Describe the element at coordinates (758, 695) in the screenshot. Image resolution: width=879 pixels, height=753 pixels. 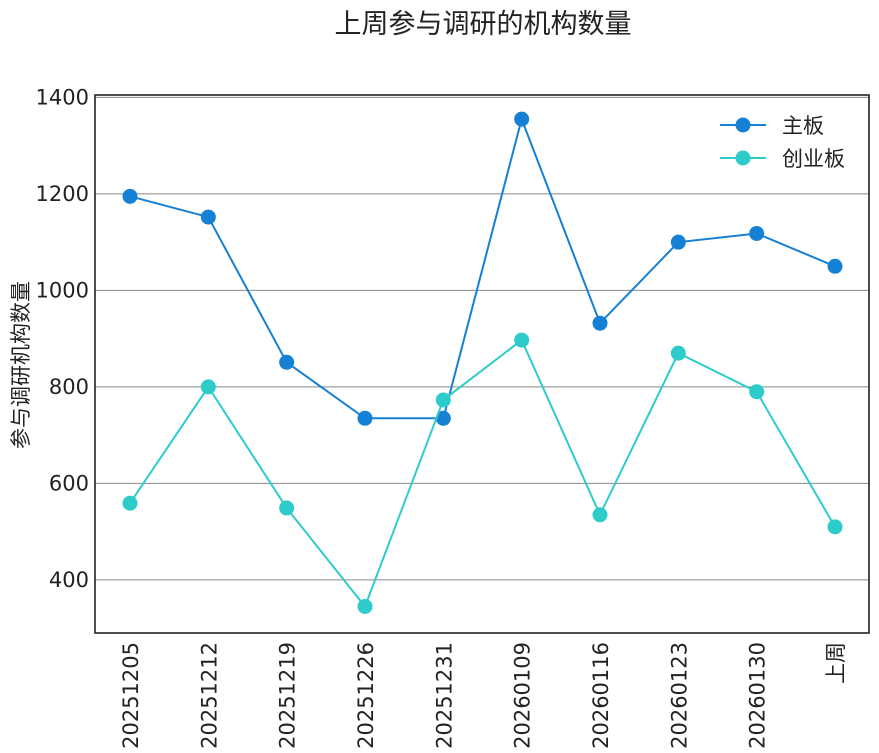
I see `x-tick-label: 20260130` at that location.